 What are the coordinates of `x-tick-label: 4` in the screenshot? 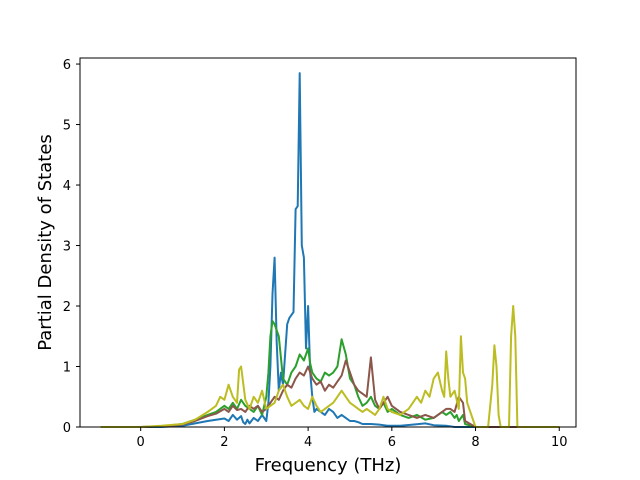 It's located at (308, 442).